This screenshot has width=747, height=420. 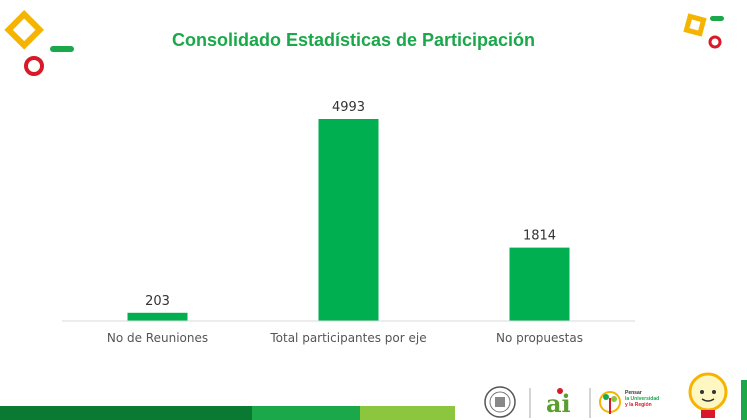 I want to click on yellow-square-icon, so click(x=695, y=25).